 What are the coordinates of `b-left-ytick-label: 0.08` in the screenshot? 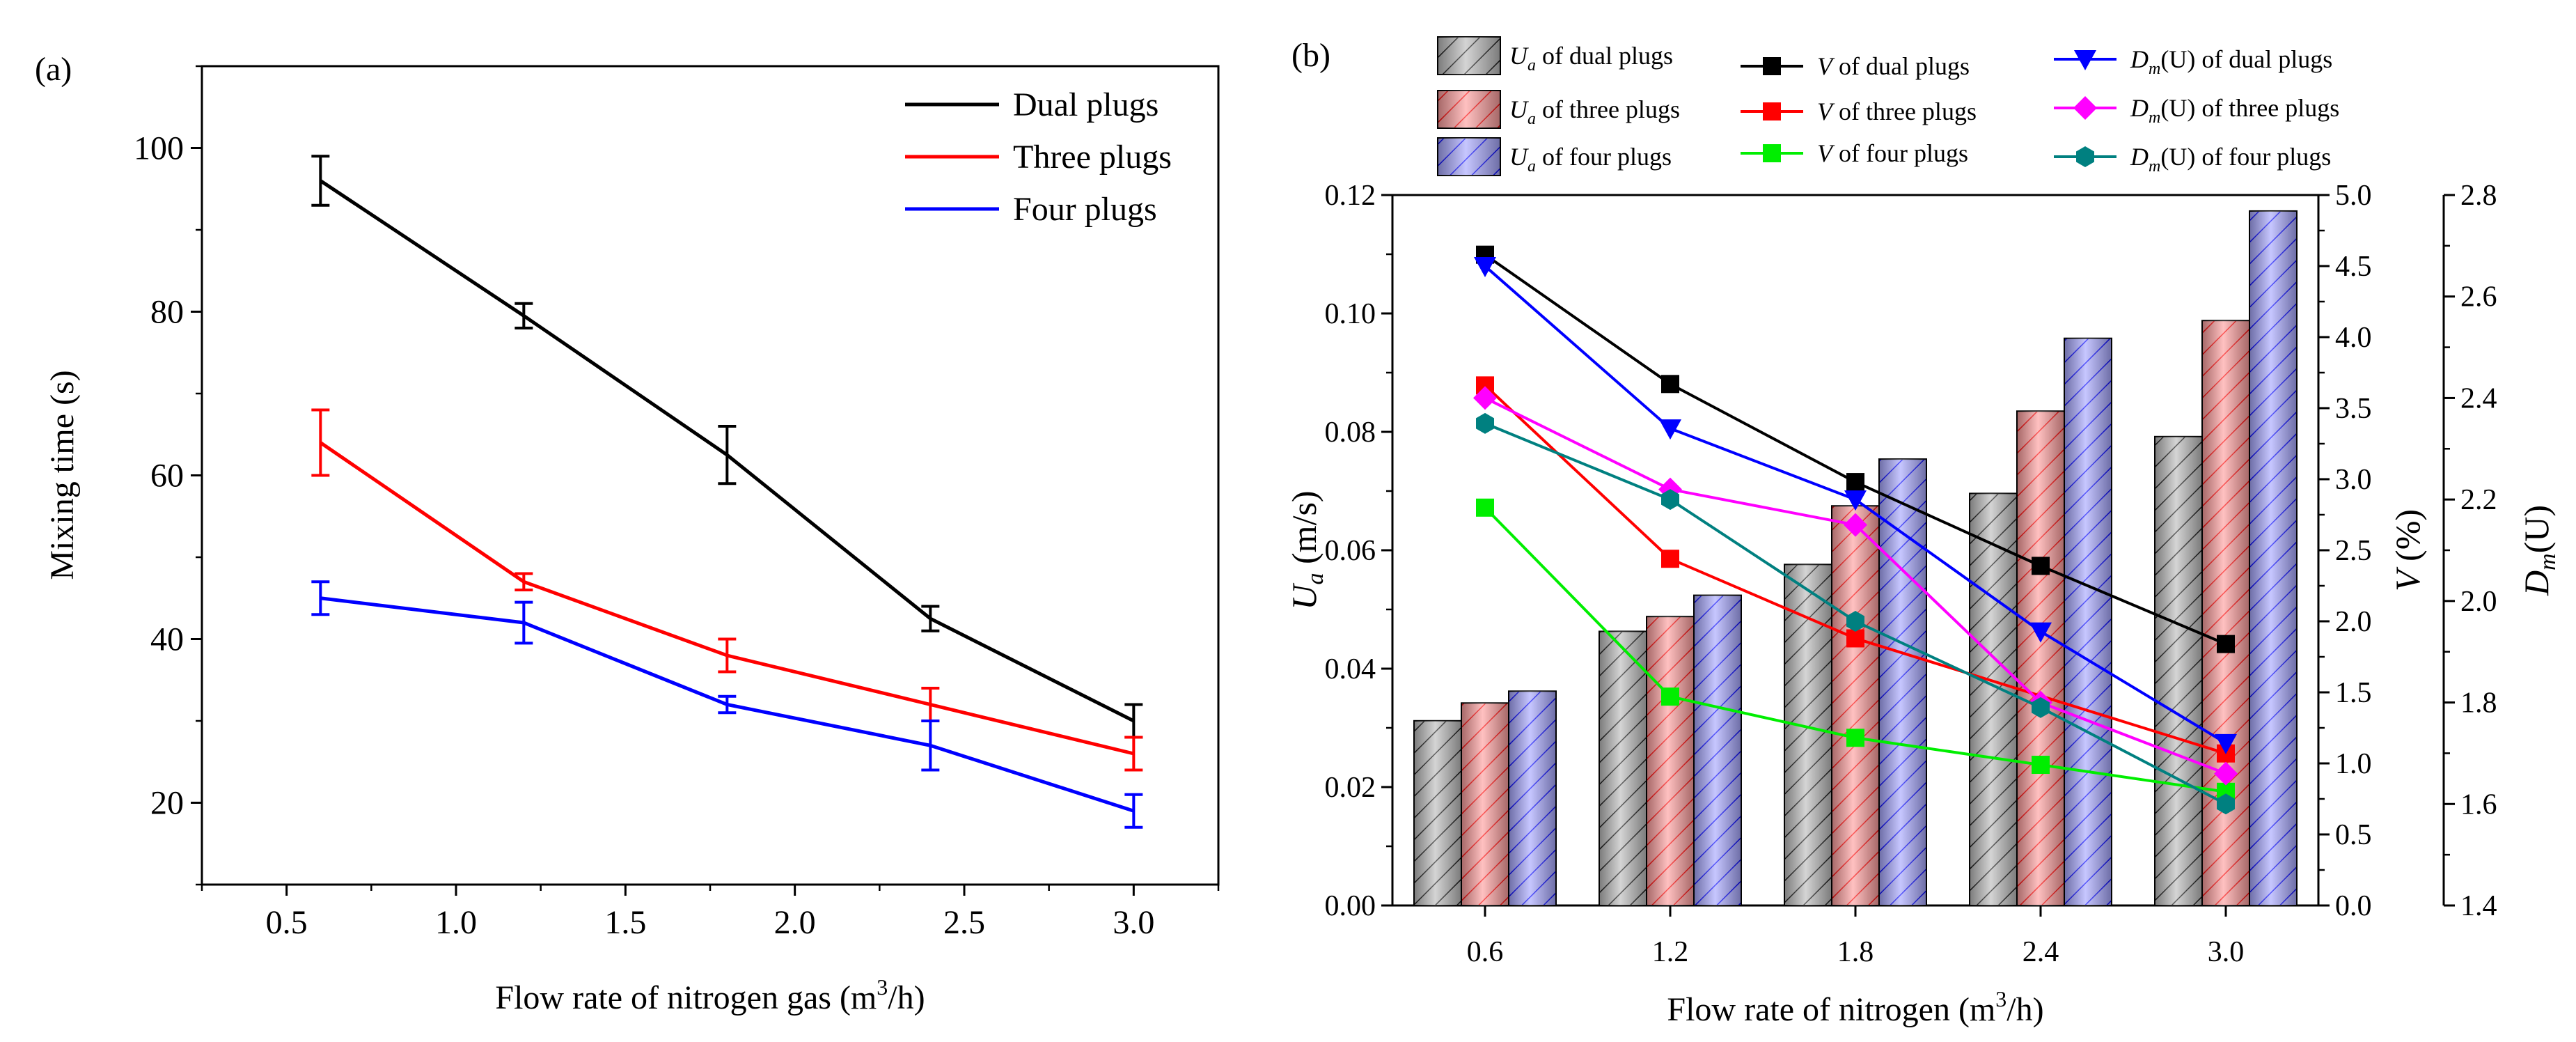 It's located at (1350, 433).